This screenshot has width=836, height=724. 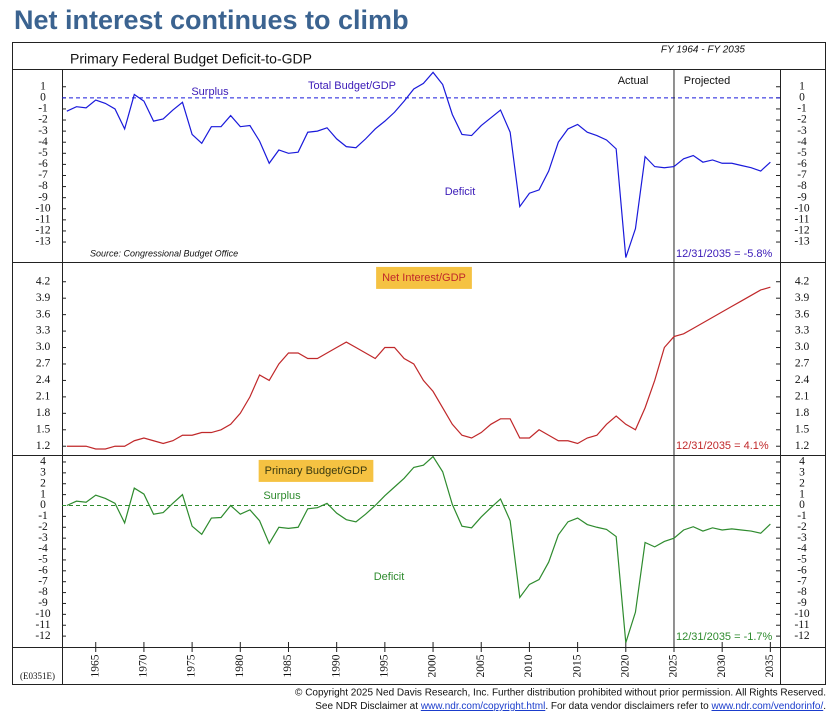 I want to click on x-tick-label: 1980, so click(x=240, y=665).